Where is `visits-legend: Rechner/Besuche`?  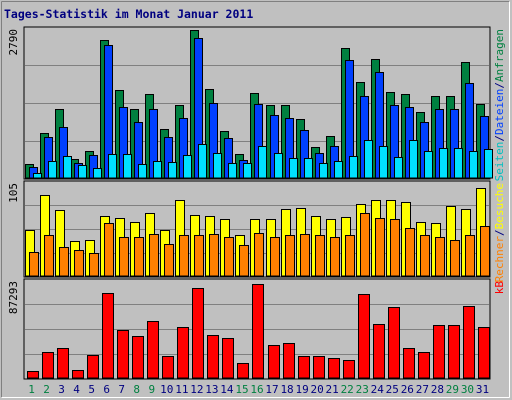 visits-legend: Rechner/Besuche is located at coordinates (499, 232).